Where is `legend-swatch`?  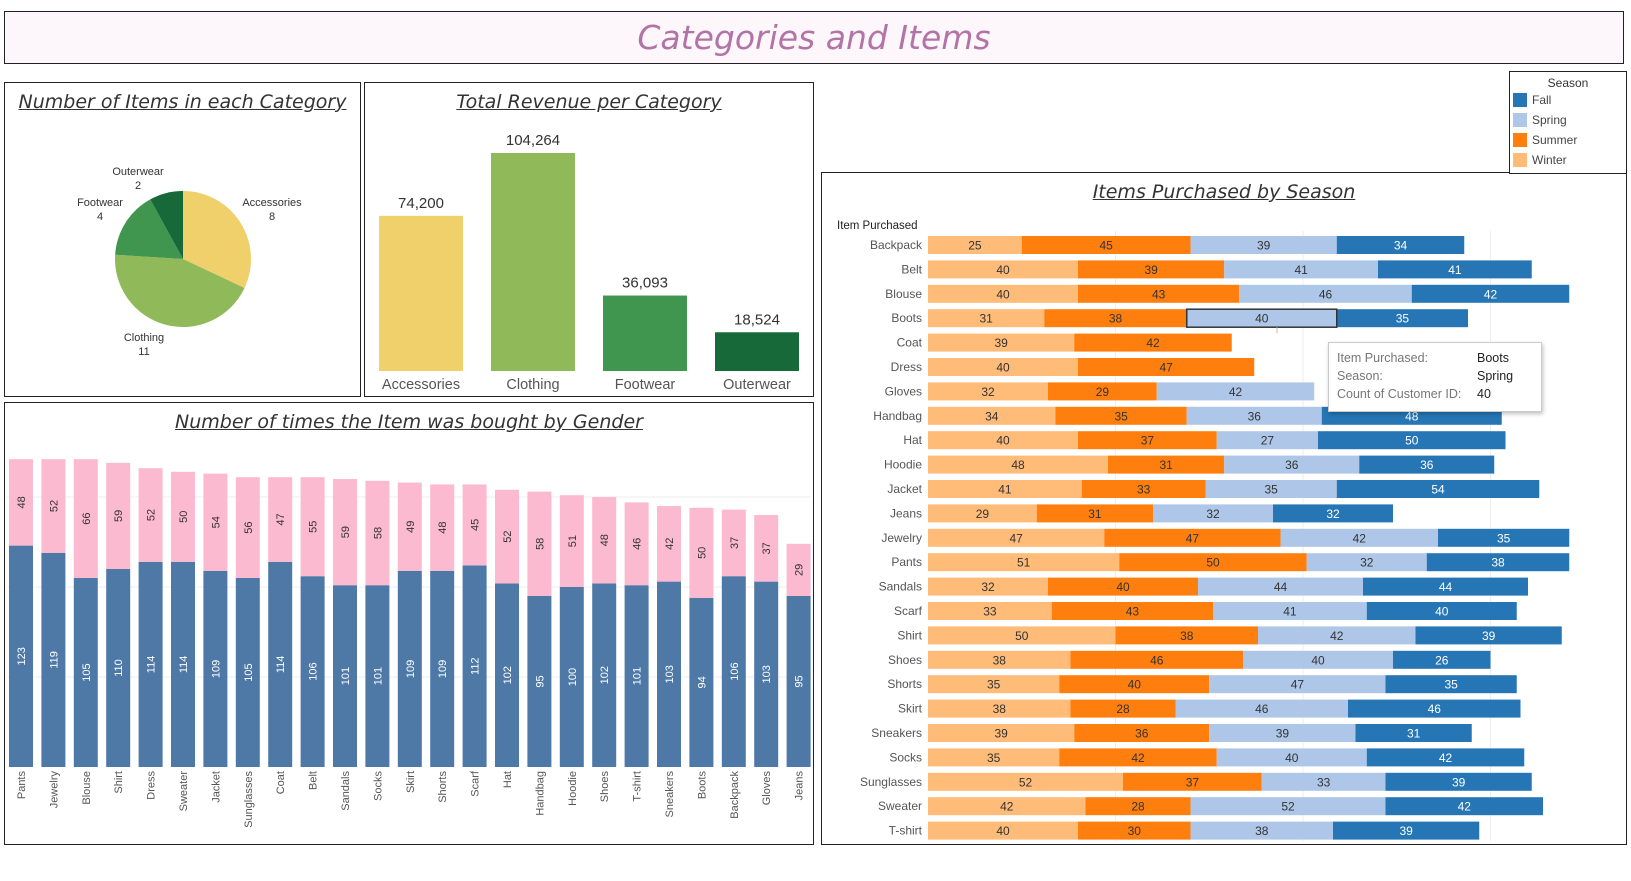
legend-swatch is located at coordinates (1520, 160).